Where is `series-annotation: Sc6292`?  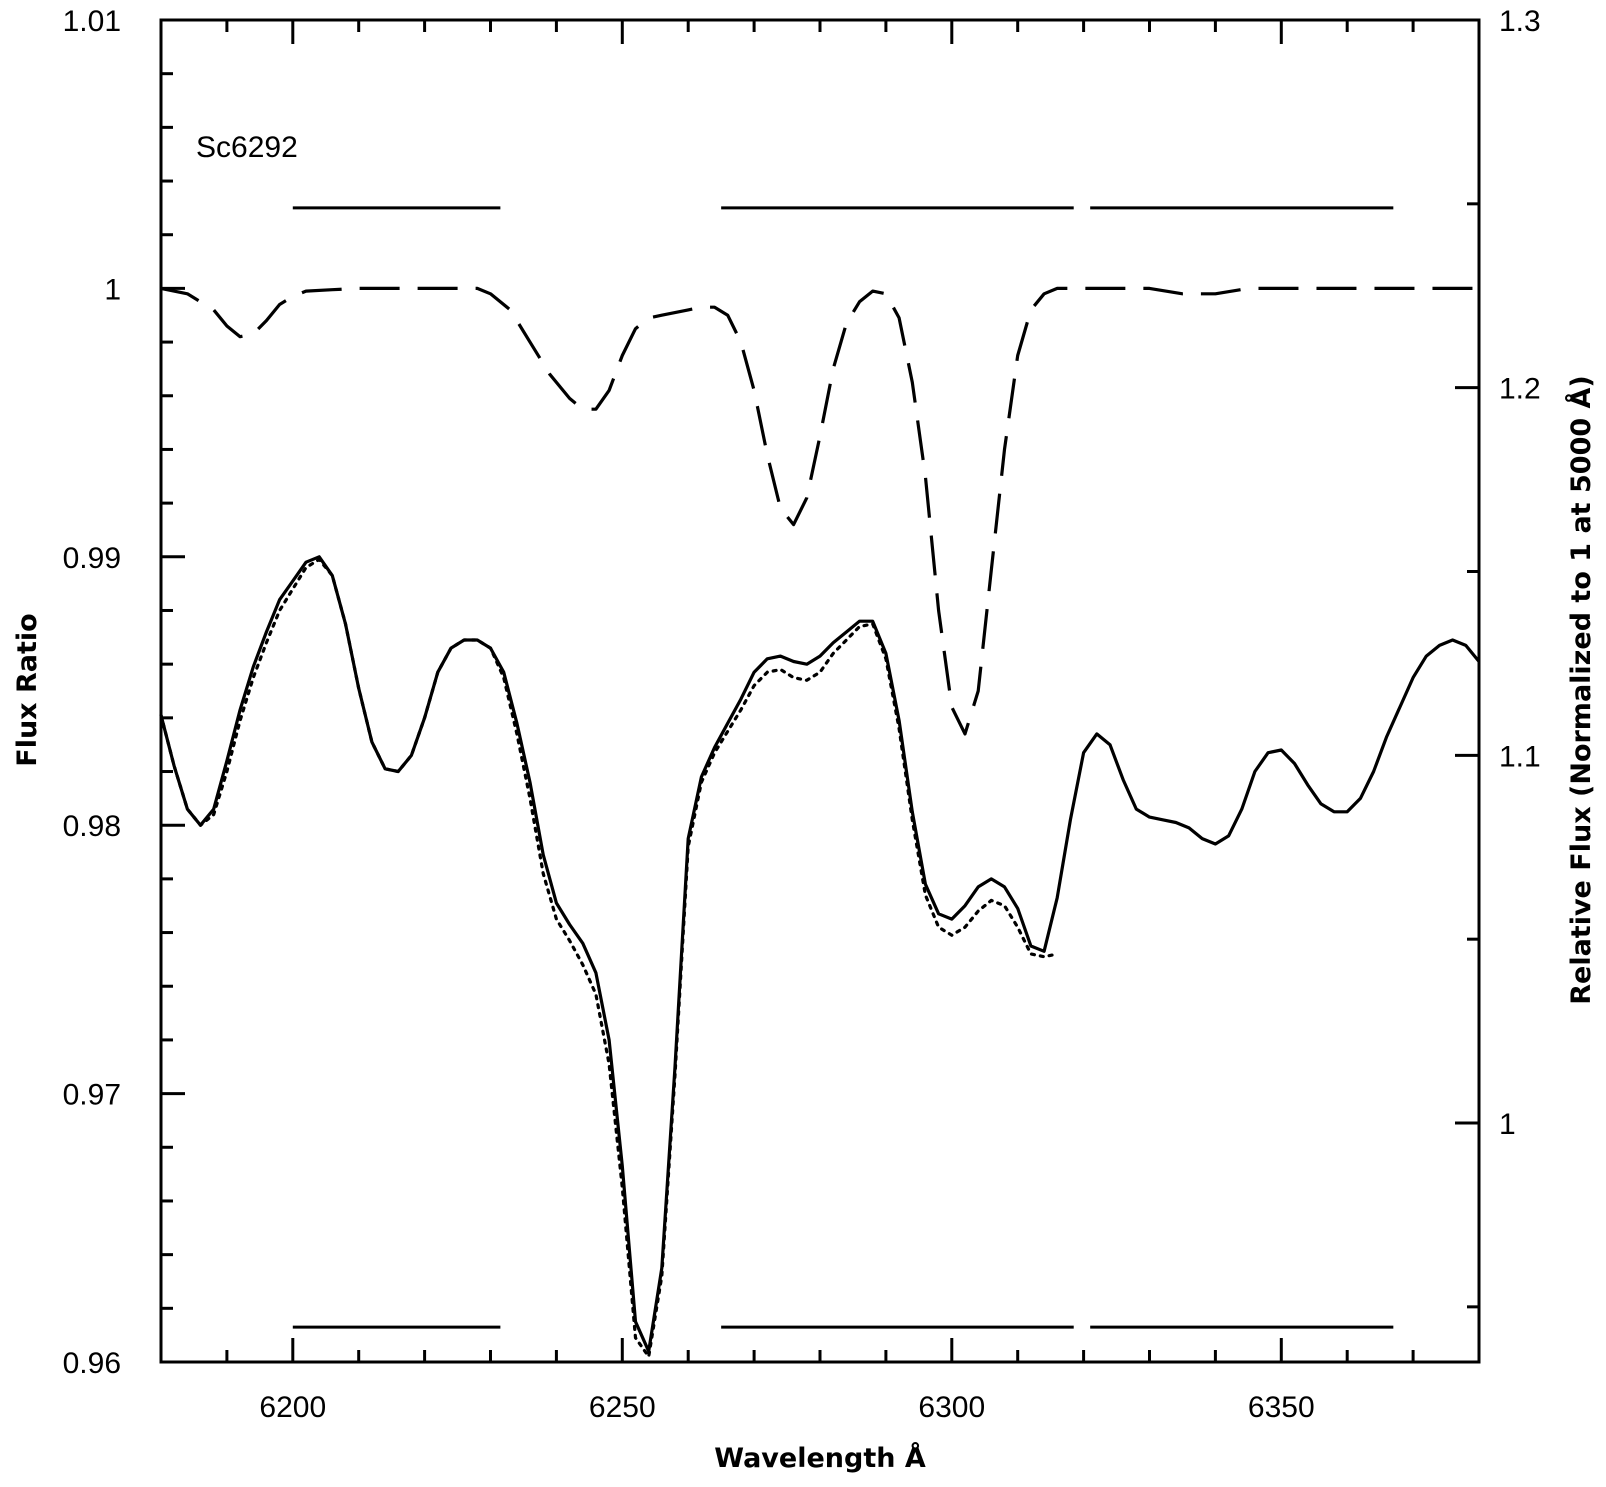
series-annotation: Sc6292 is located at coordinates (247, 147).